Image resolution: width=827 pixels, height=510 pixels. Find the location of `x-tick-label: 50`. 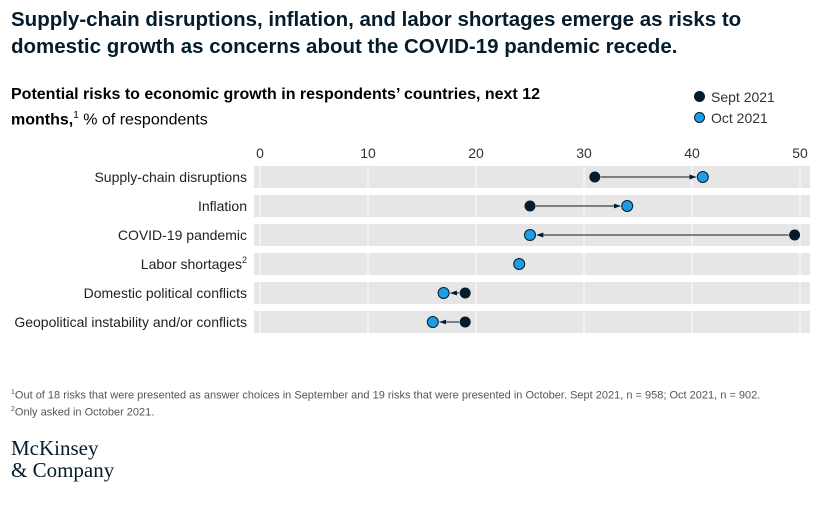

x-tick-label: 50 is located at coordinates (800, 153).